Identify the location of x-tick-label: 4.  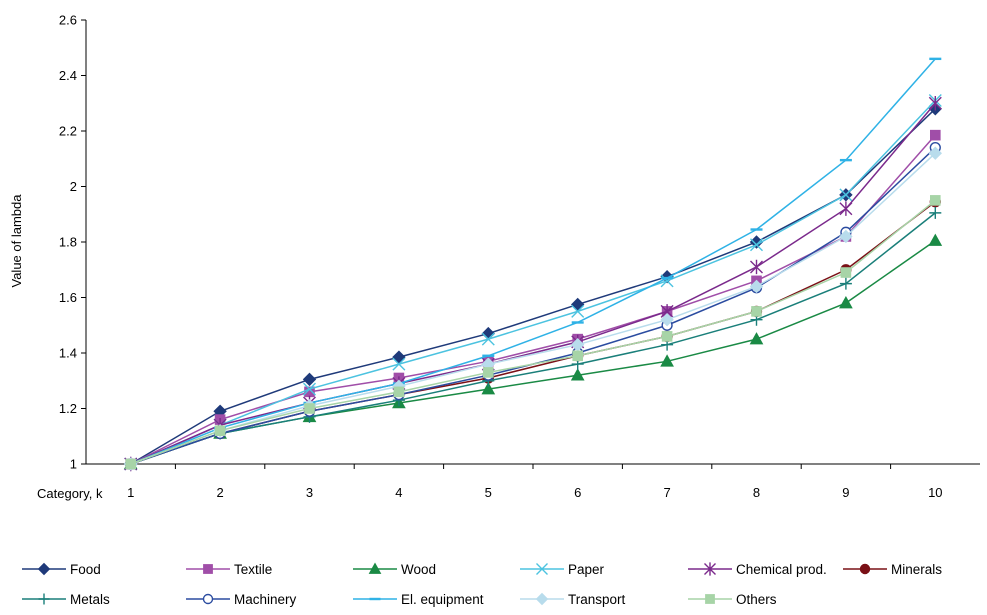
(398, 492).